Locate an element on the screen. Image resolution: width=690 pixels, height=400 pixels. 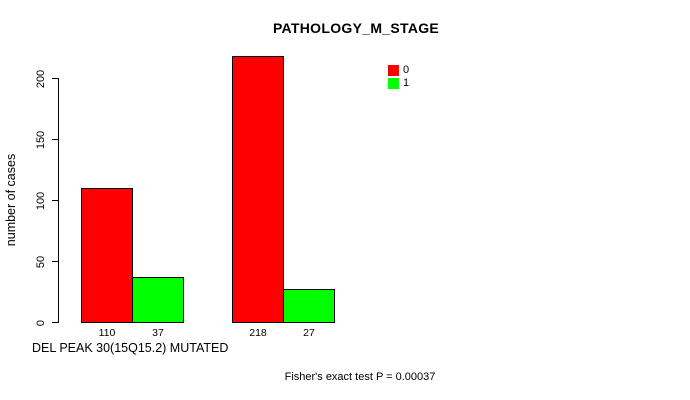
y-axis-line is located at coordinates (58, 200).